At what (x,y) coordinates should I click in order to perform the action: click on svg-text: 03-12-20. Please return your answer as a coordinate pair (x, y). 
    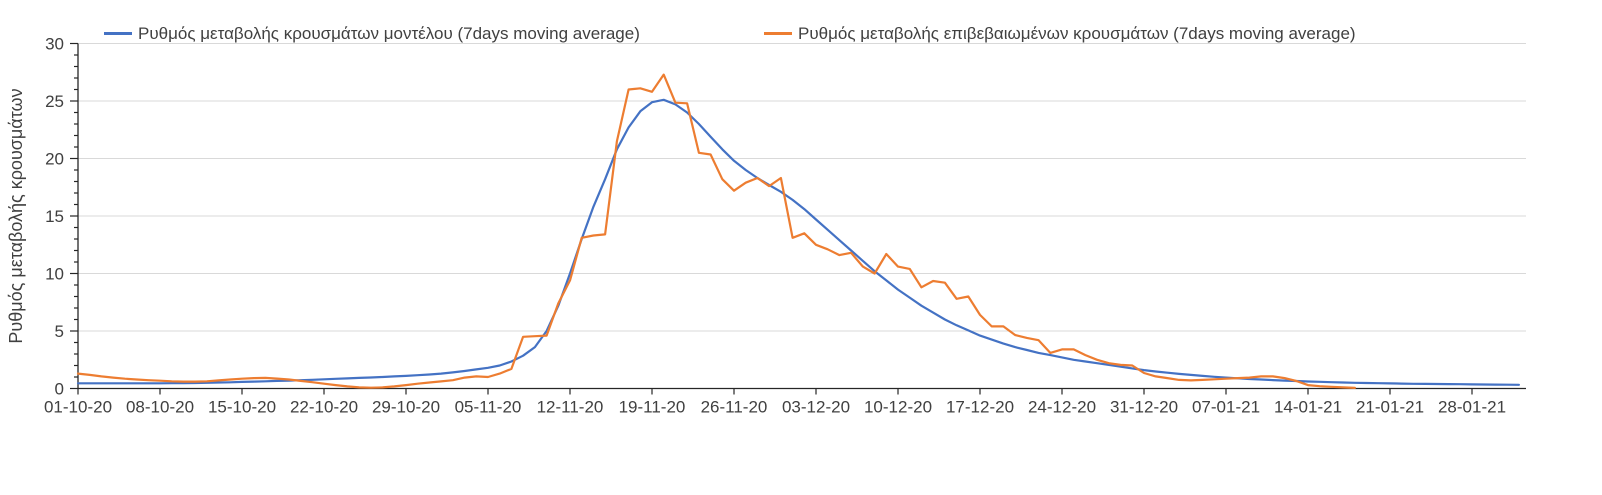
    Looking at the image, I should click on (816, 407).